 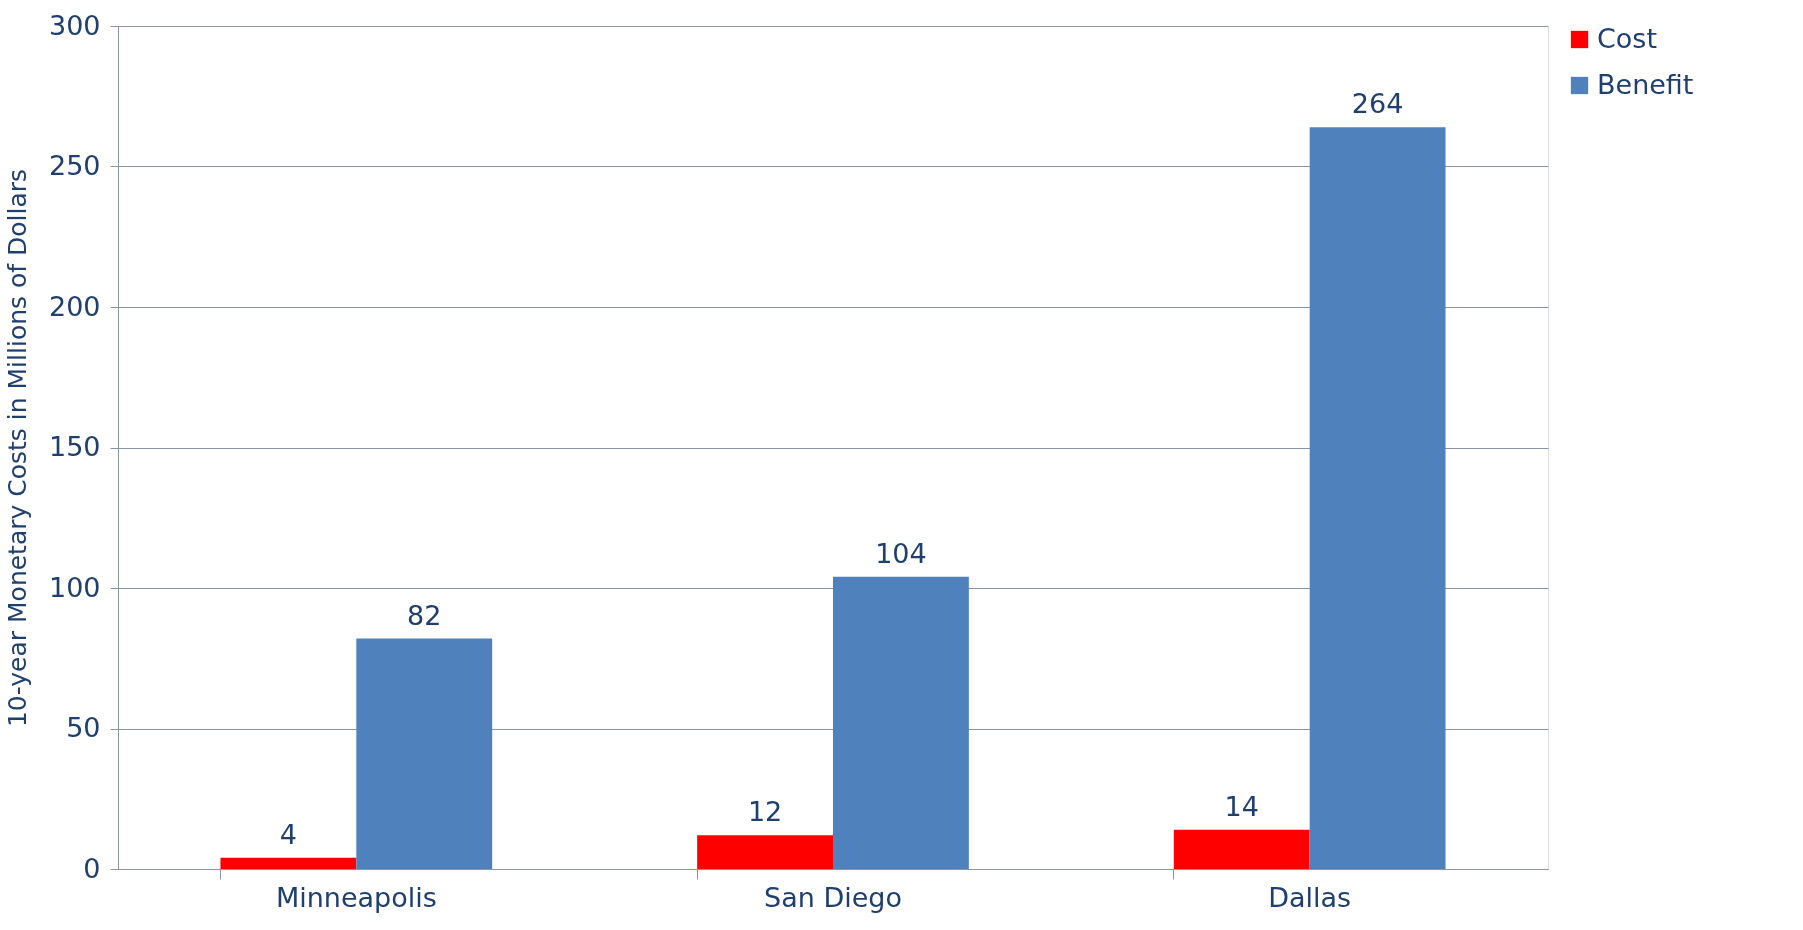 What do you see at coordinates (74, 446) in the screenshot?
I see `y-tick-label: 150` at bounding box center [74, 446].